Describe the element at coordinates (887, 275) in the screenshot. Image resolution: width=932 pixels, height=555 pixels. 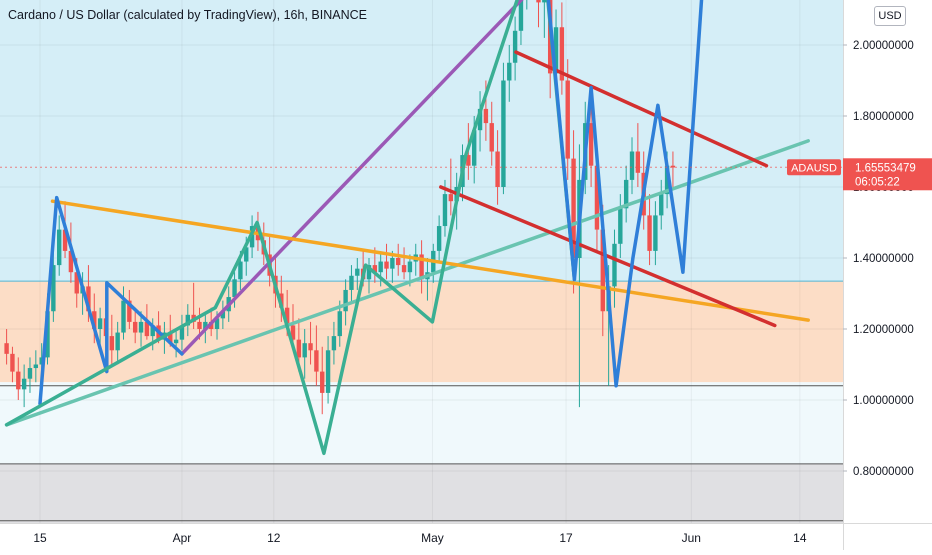
I see `price-axis-bg` at that location.